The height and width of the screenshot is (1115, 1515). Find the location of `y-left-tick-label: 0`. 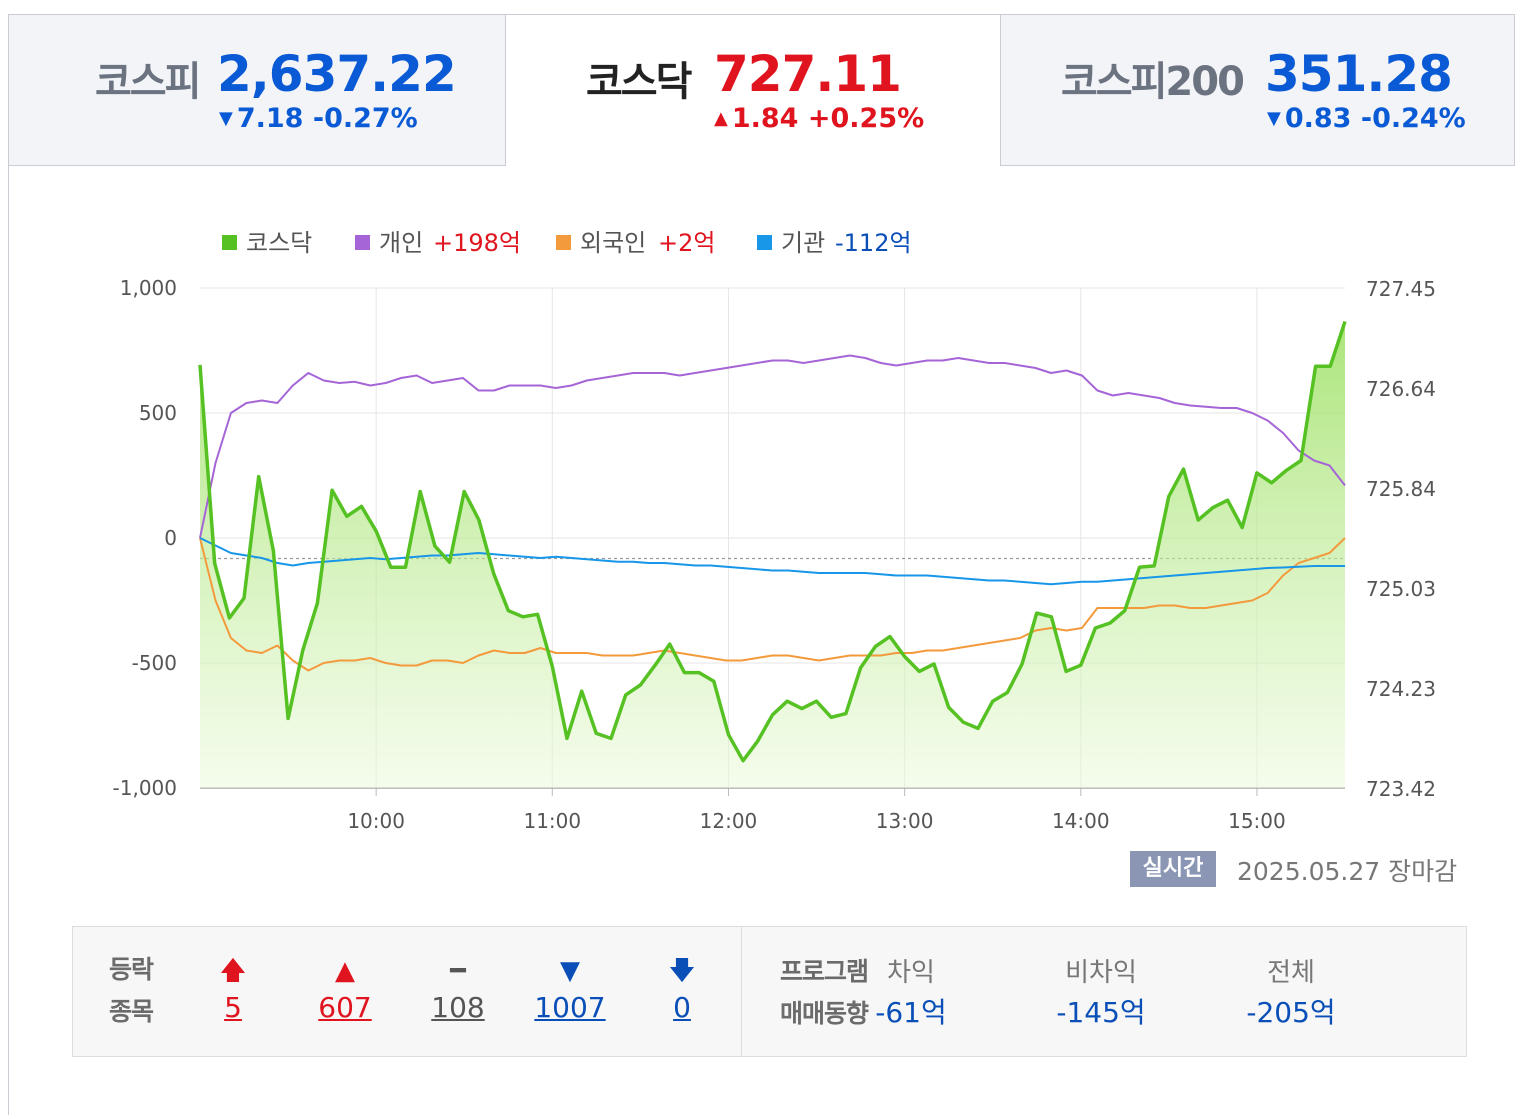

y-left-tick-label: 0 is located at coordinates (170, 538).